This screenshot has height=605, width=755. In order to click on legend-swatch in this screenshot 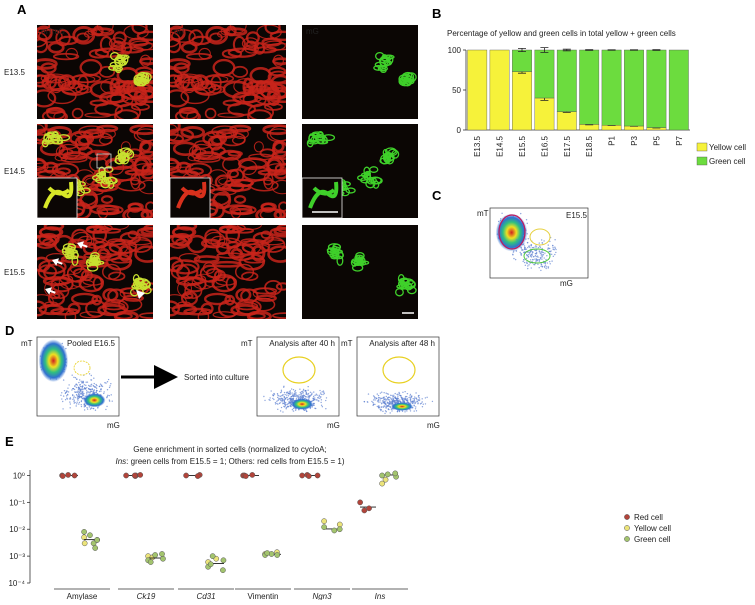, I will do `click(702, 147)`.